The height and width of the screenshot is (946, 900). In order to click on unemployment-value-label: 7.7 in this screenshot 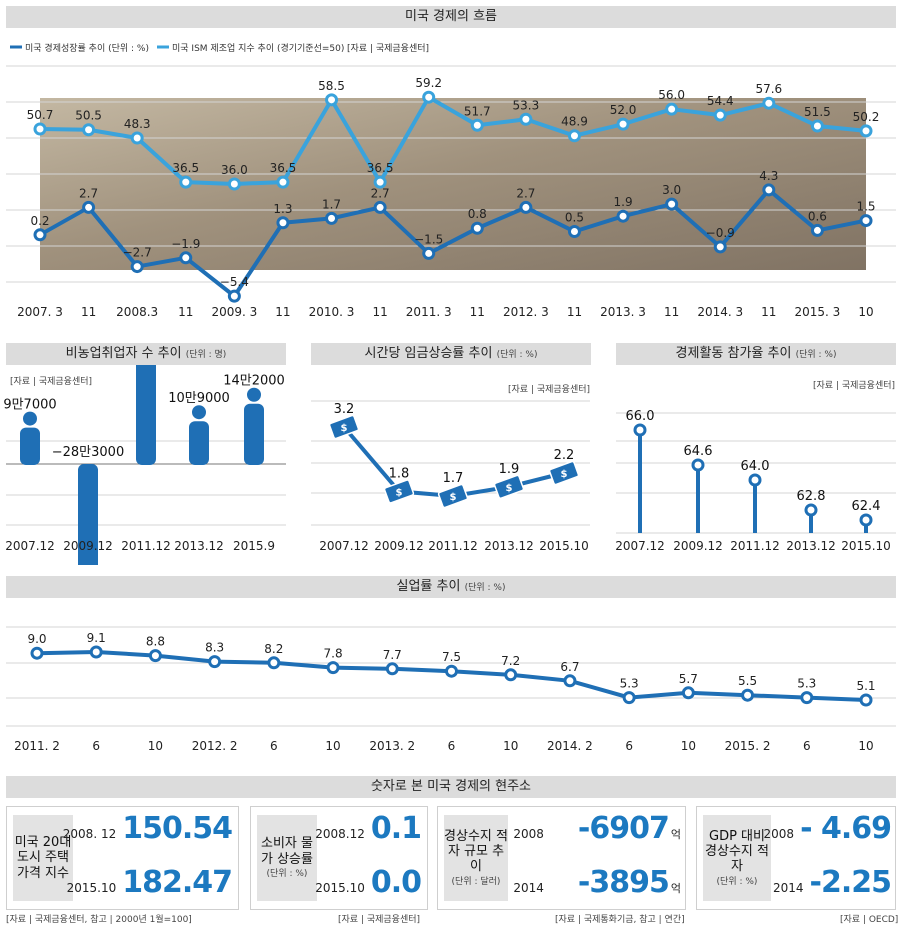, I will do `click(392, 655)`.